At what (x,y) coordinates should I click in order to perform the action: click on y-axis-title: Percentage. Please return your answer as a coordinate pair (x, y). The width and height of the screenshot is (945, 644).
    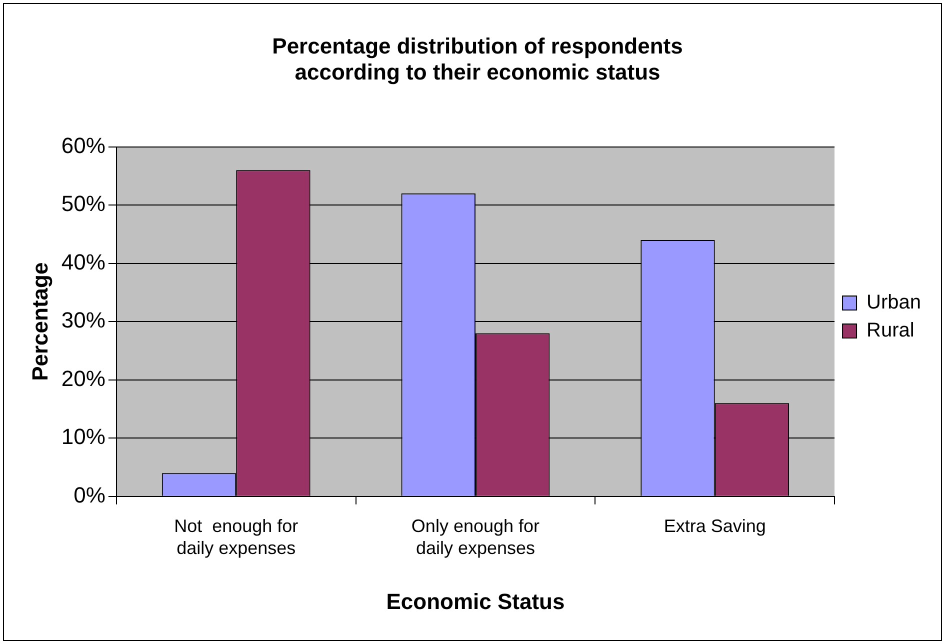
    Looking at the image, I should click on (39, 321).